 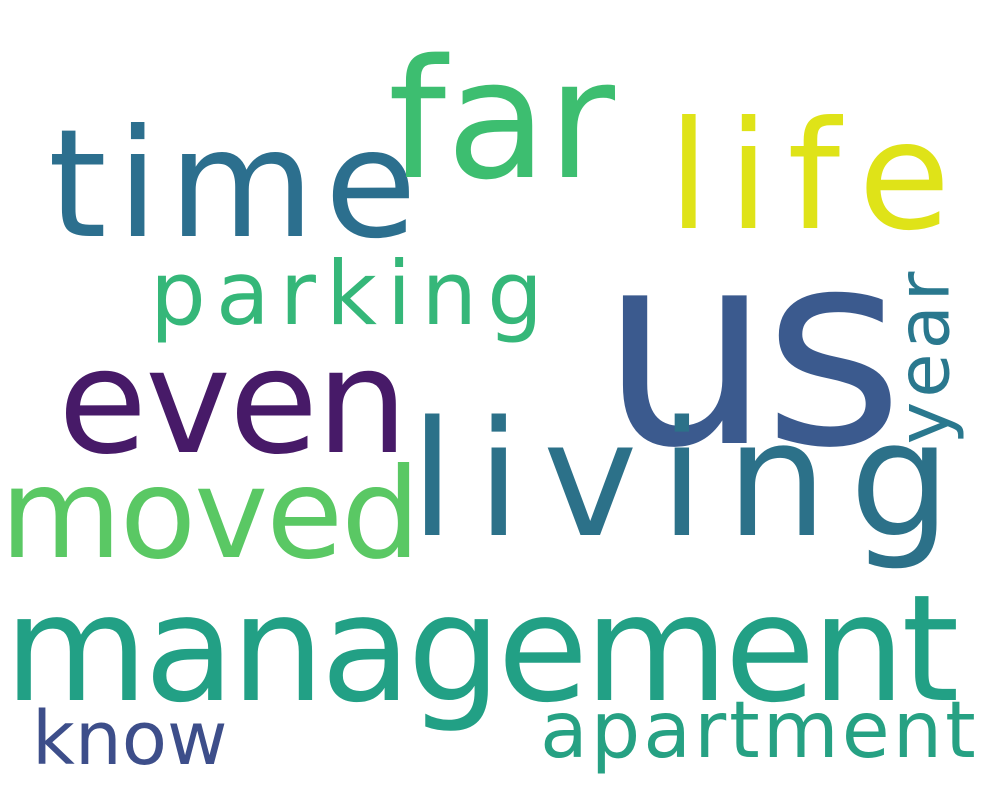 I want to click on word-living: living, so click(x=692, y=479).